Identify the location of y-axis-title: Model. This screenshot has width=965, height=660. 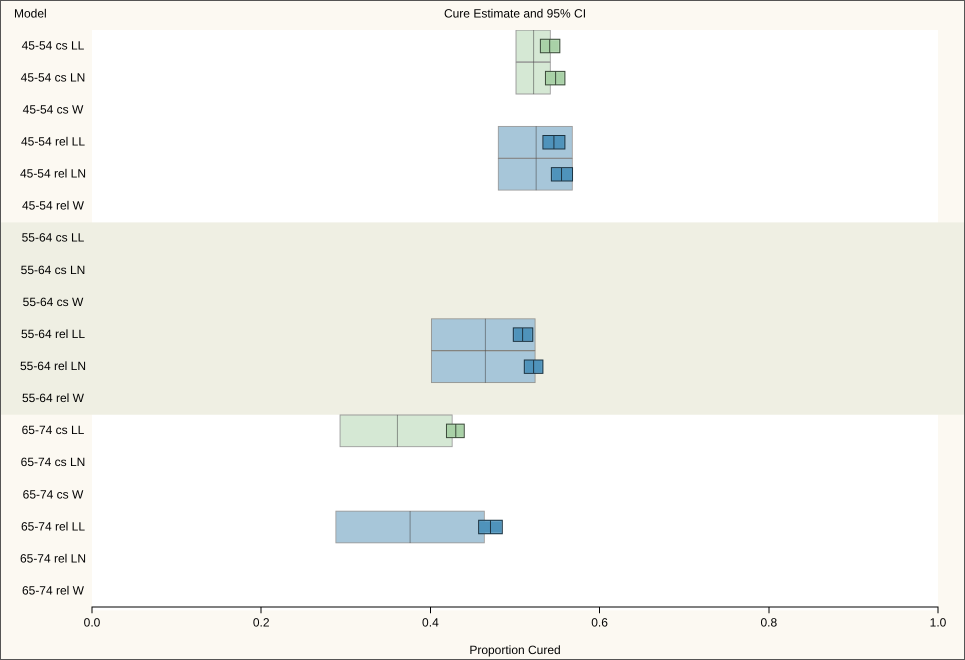
(30, 13).